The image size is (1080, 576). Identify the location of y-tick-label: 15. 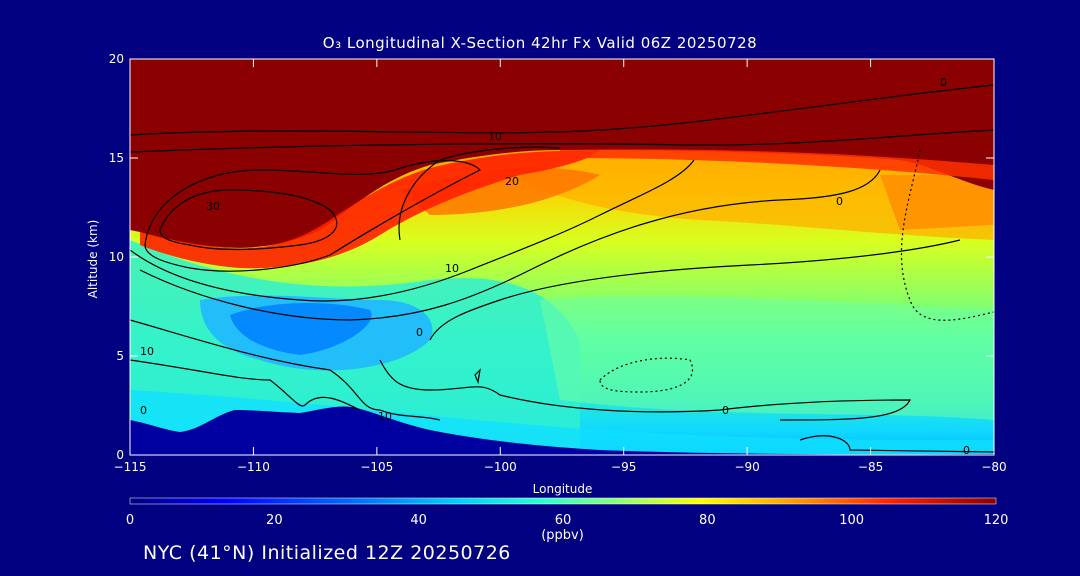
(116, 158).